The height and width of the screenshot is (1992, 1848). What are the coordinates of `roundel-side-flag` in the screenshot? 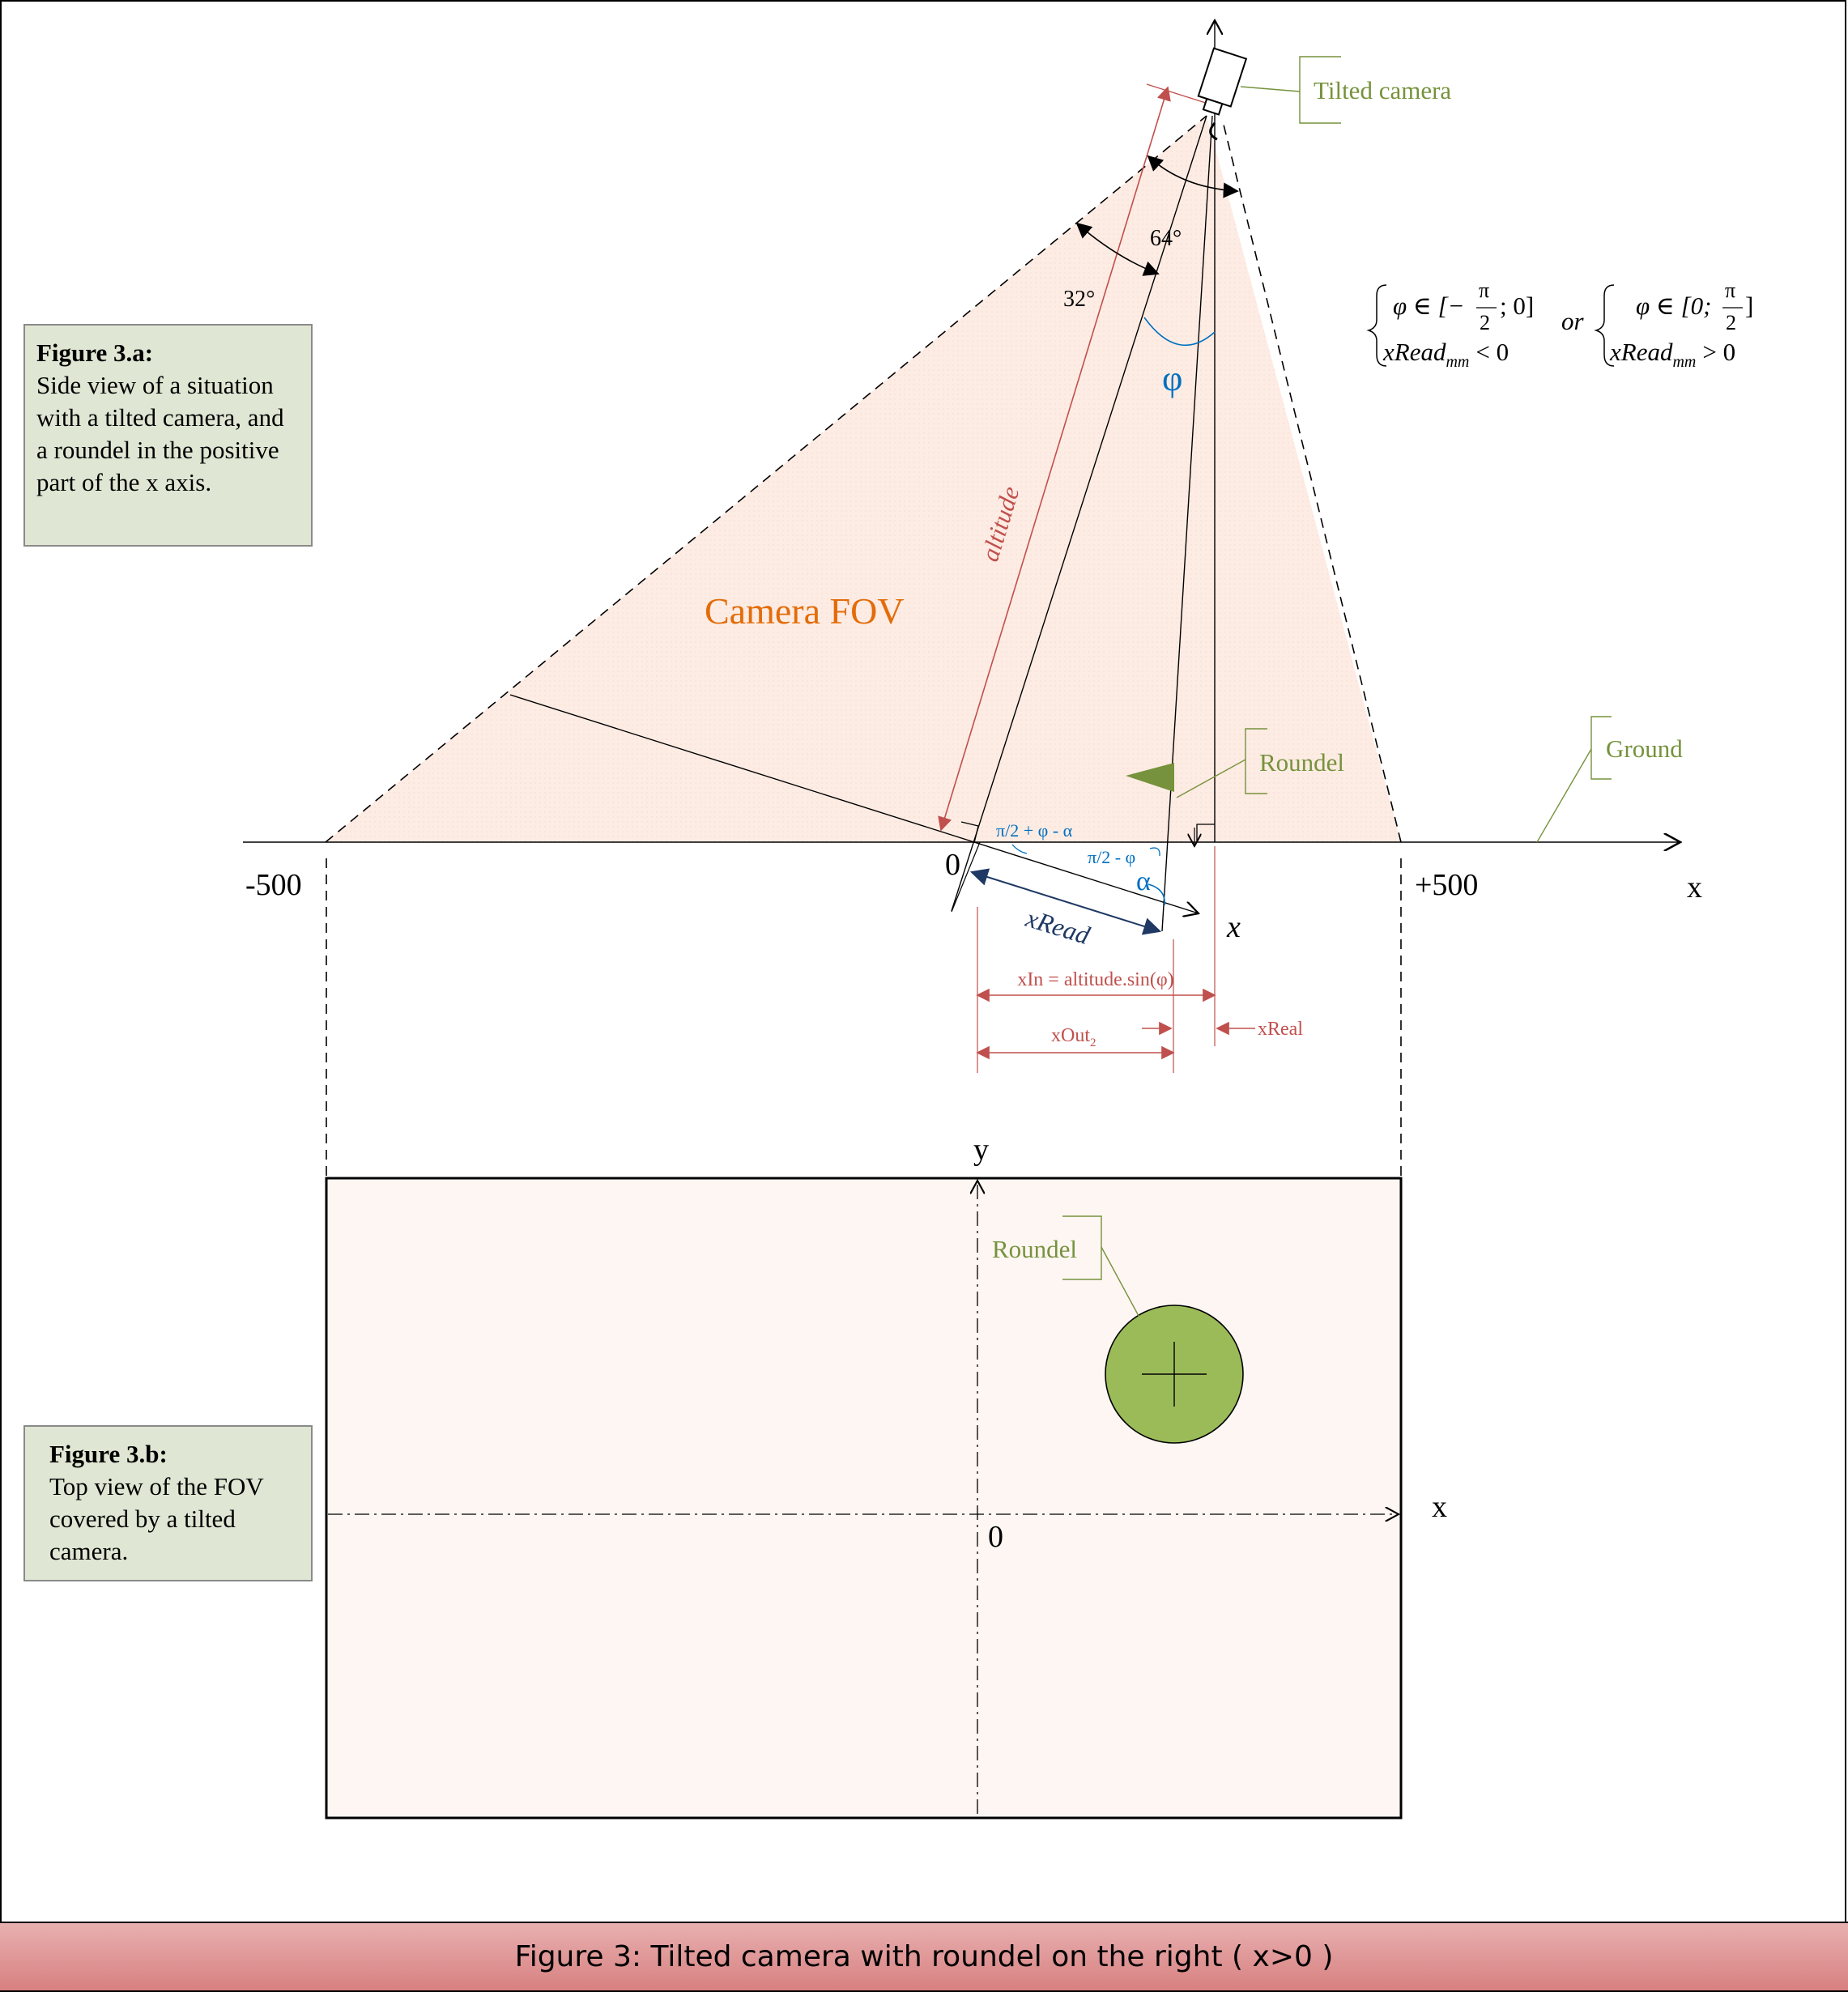 It's located at (1150, 778).